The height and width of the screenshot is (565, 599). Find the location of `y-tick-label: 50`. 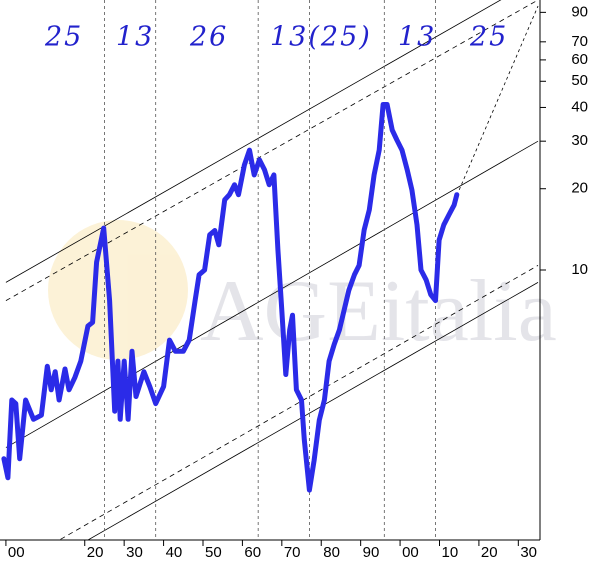

y-tick-label: 50 is located at coordinates (579, 80).